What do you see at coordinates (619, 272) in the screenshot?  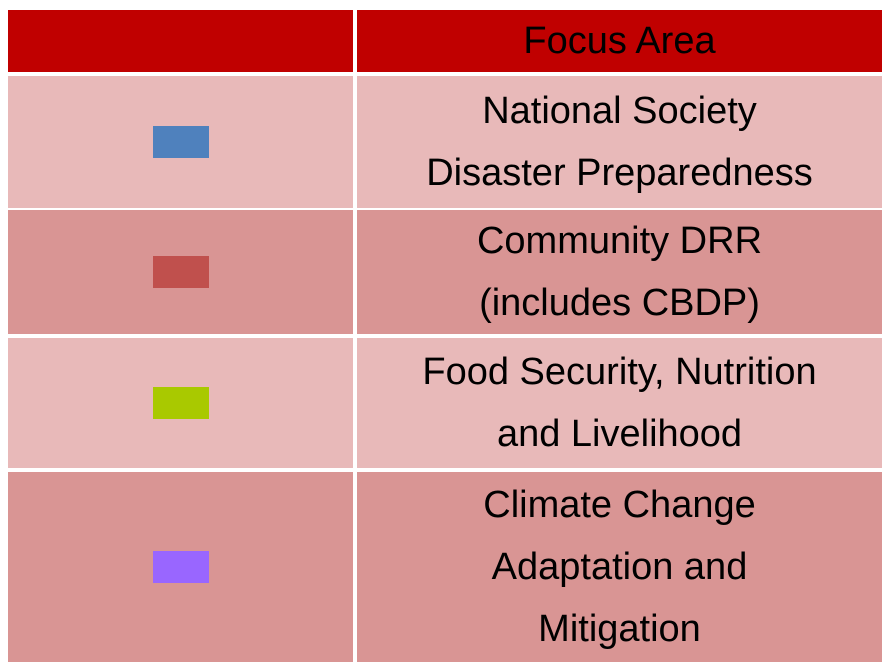 I see `label-cell: Community DRR (includes CBDP)` at bounding box center [619, 272].